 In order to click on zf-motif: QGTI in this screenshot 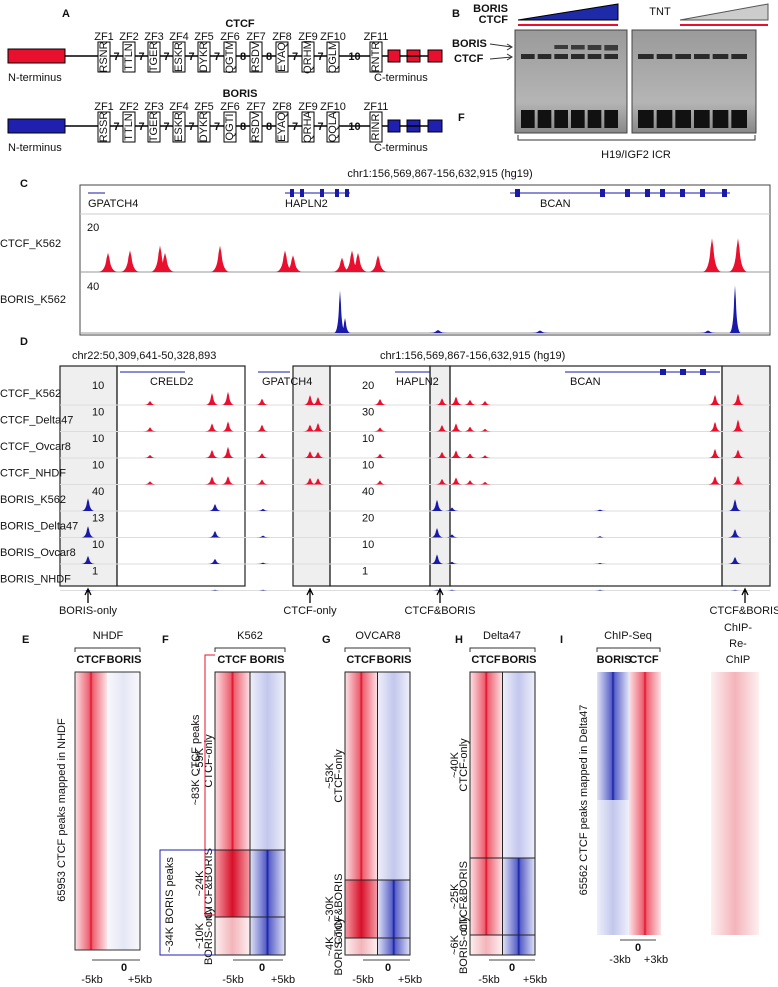, I will do `click(230, 127)`.